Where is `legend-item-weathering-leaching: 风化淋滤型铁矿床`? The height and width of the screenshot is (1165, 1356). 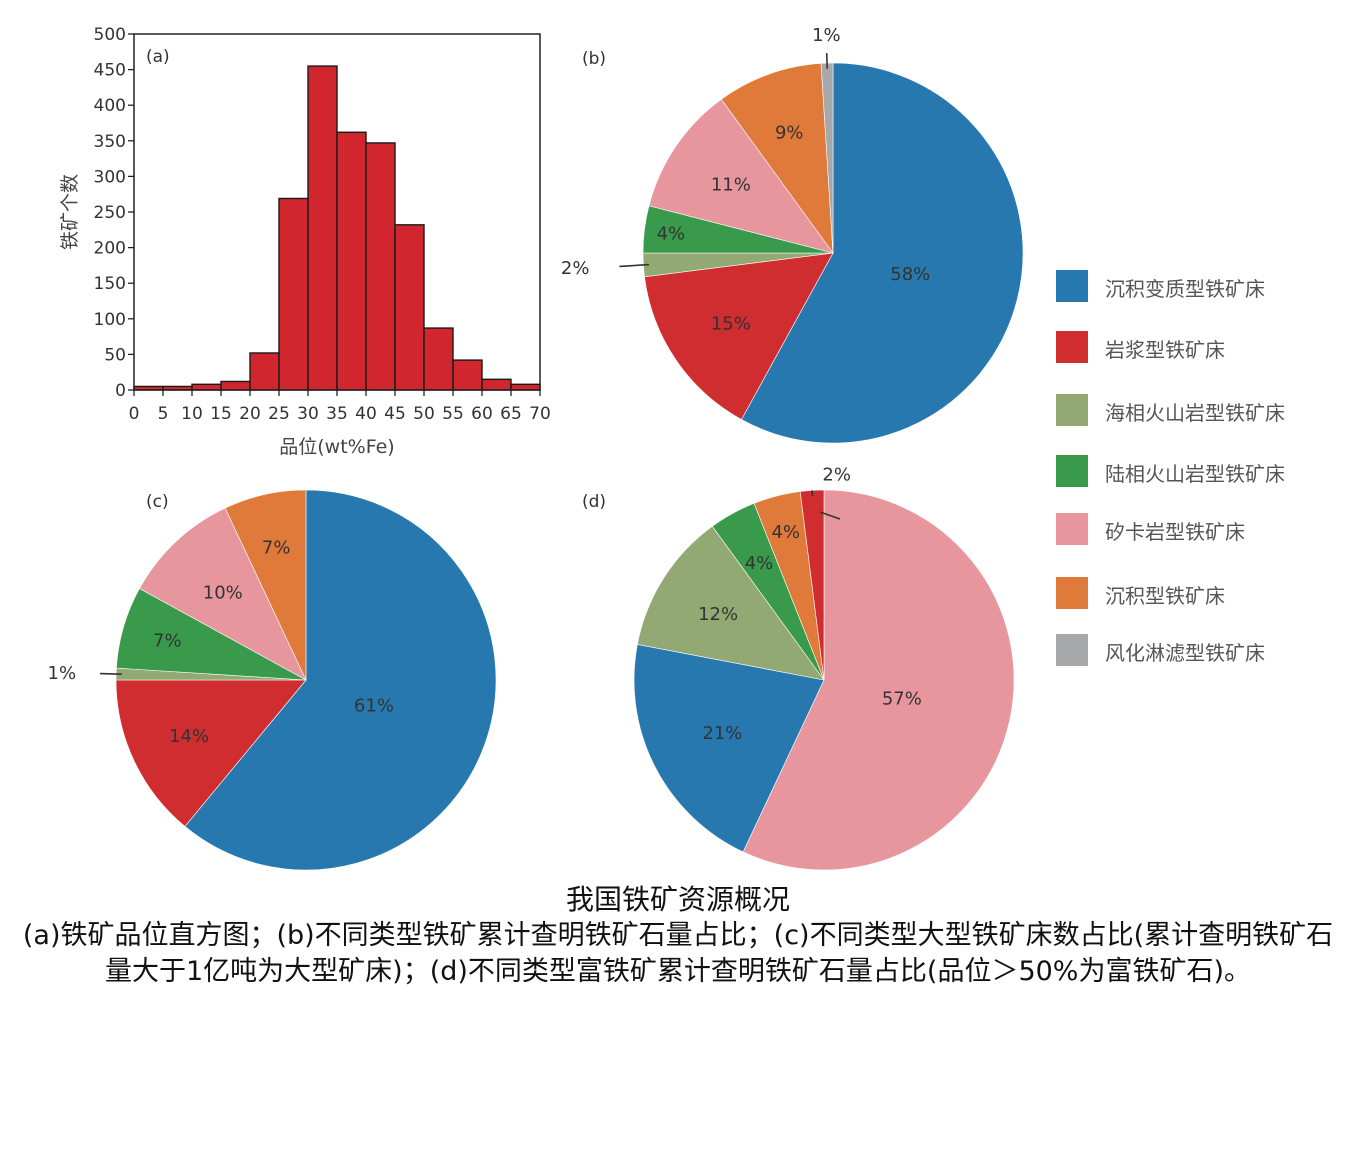 legend-item-weathering-leaching: 风化淋滤型铁矿床 is located at coordinates (1201, 651).